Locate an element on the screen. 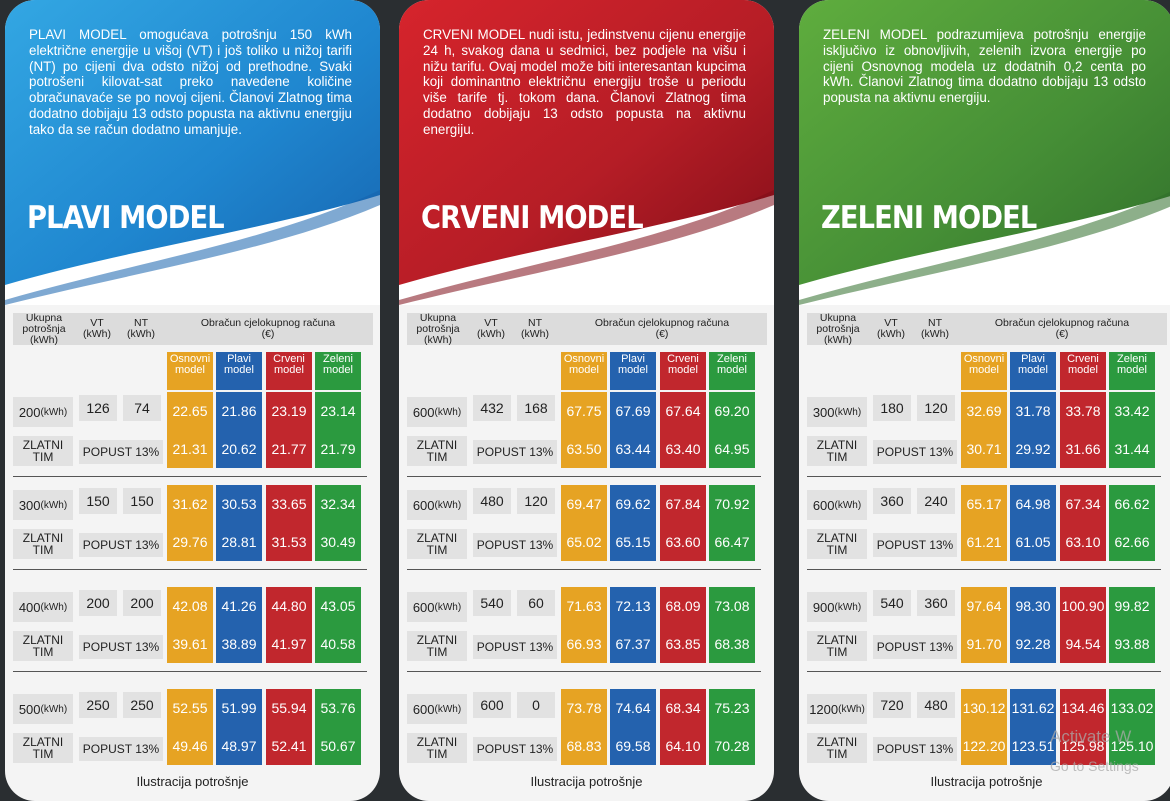 The image size is (1170, 801). price-crveni: 33.78 is located at coordinates (1083, 411).